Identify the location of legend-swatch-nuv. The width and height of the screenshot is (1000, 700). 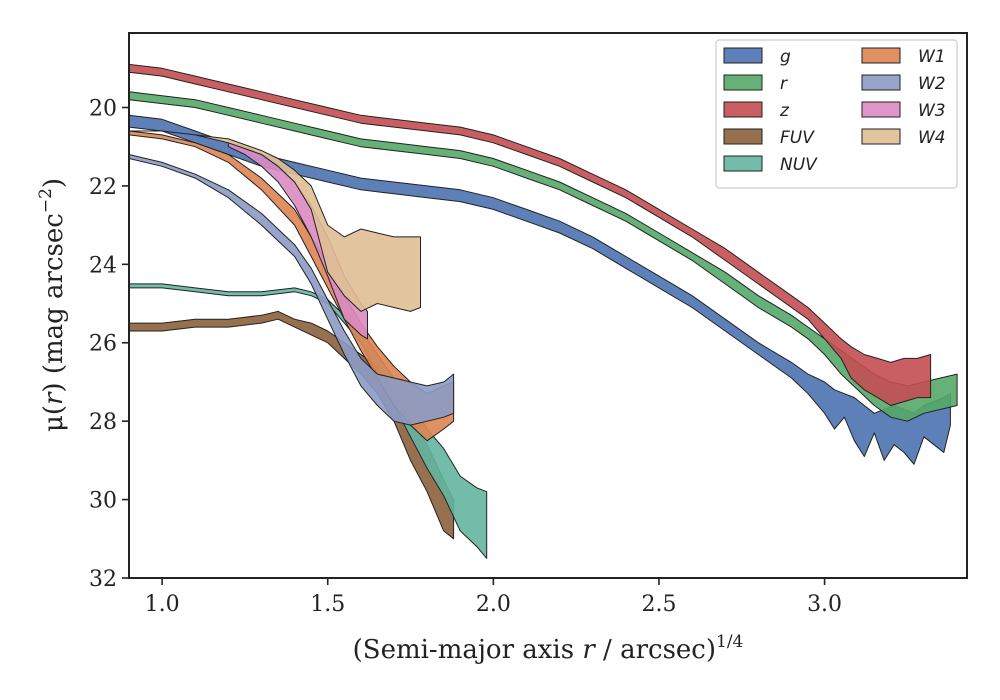
(743, 163).